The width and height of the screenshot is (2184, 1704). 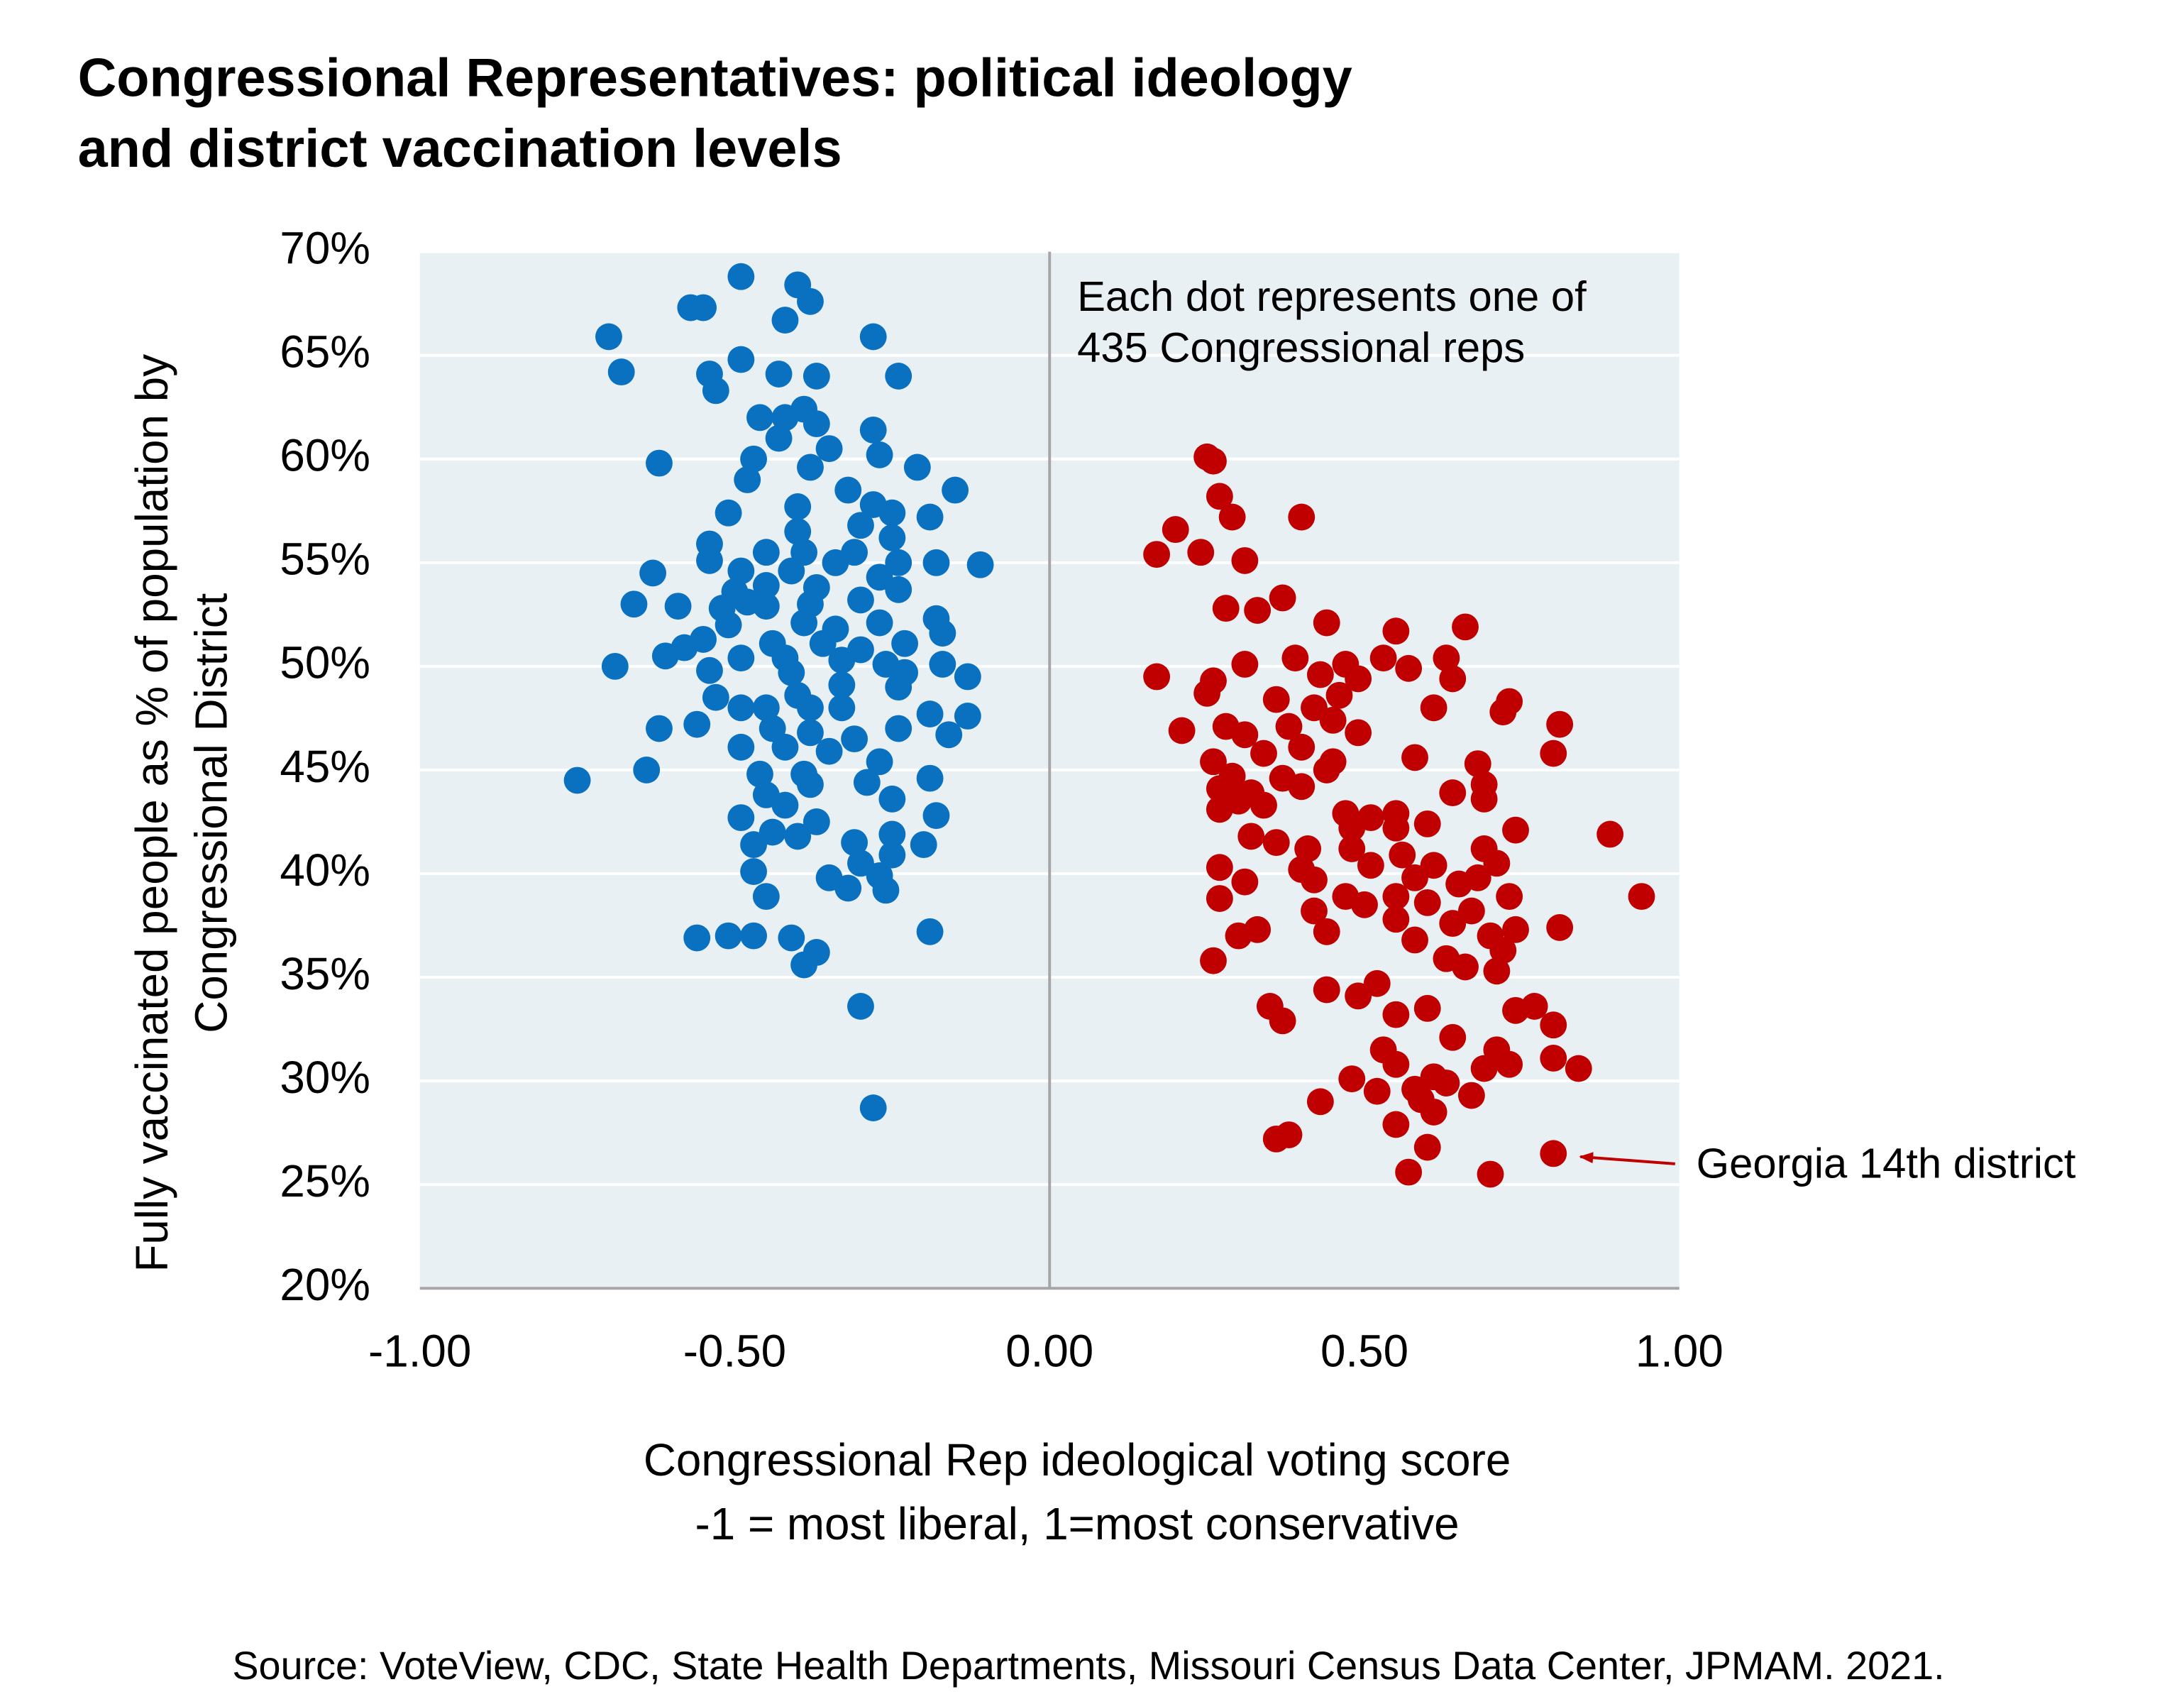 I want to click on y-axis-label: Congressional District, so click(x=212, y=813).